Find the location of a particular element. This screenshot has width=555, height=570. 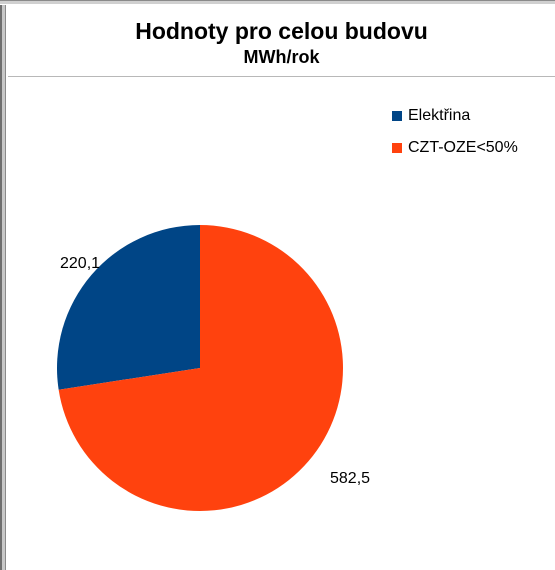

chart-title-area: Hodnoty pro celou budovu MWh/rok is located at coordinates (281, 40).